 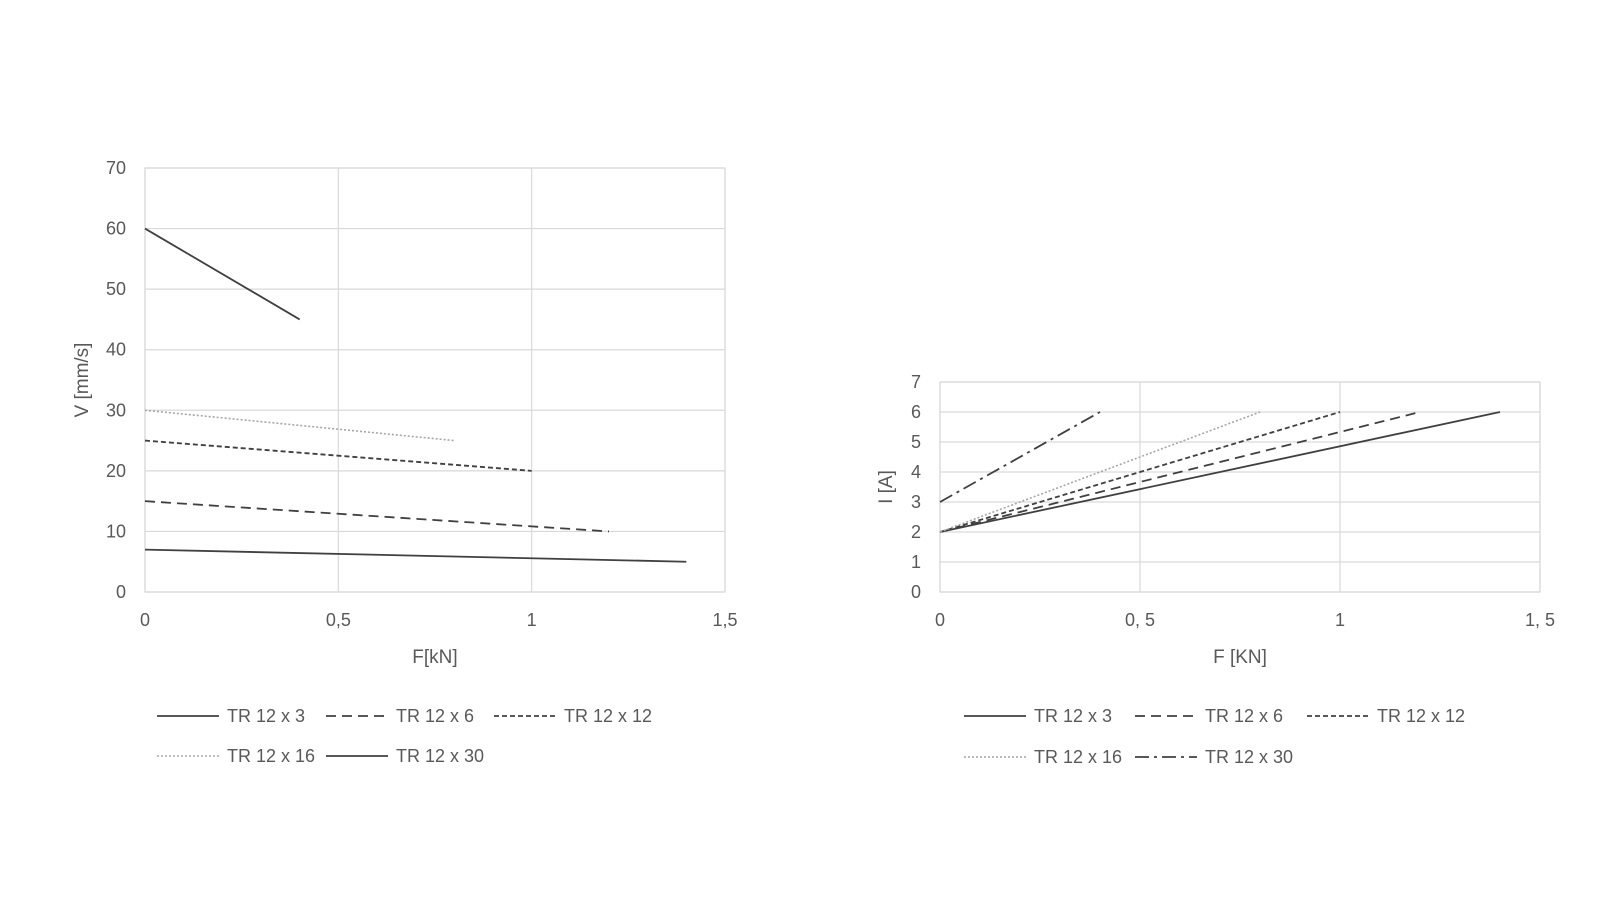 What do you see at coordinates (116, 229) in the screenshot?
I see `y-tick-label: 60` at bounding box center [116, 229].